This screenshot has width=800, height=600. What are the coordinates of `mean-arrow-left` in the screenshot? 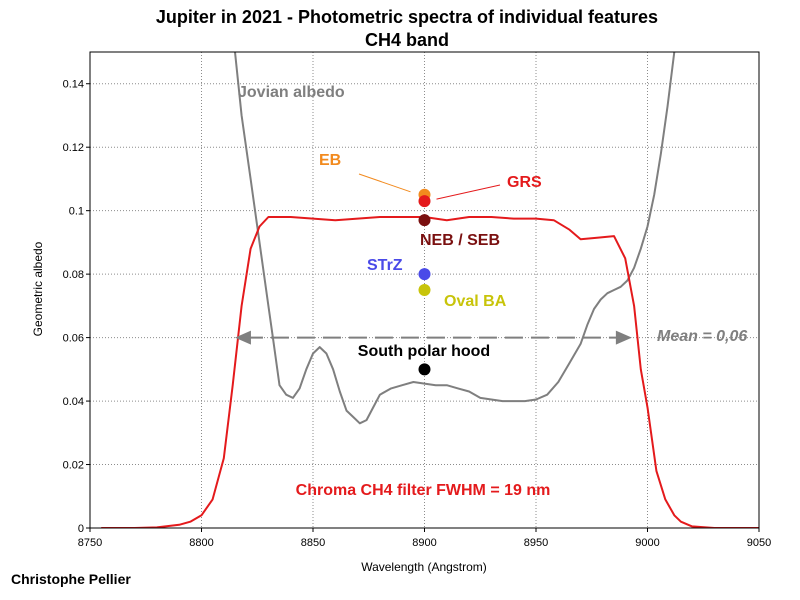 It's located at (242, 337).